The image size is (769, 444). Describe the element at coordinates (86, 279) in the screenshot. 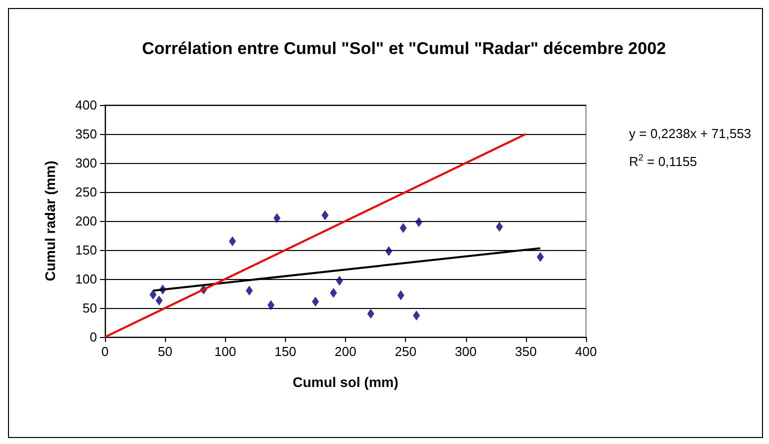

I see `y-tick-label: 100` at that location.